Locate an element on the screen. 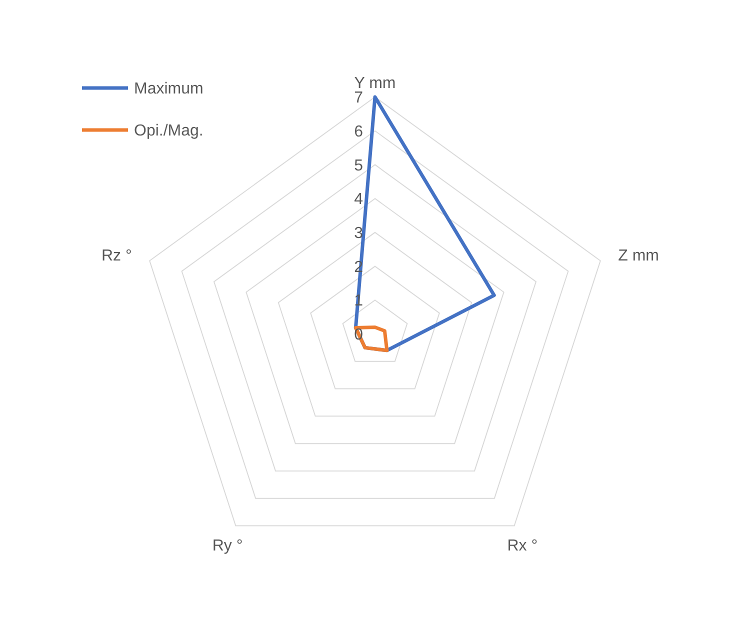 This screenshot has height=623, width=750. spoke-label: Rx ° is located at coordinates (522, 545).